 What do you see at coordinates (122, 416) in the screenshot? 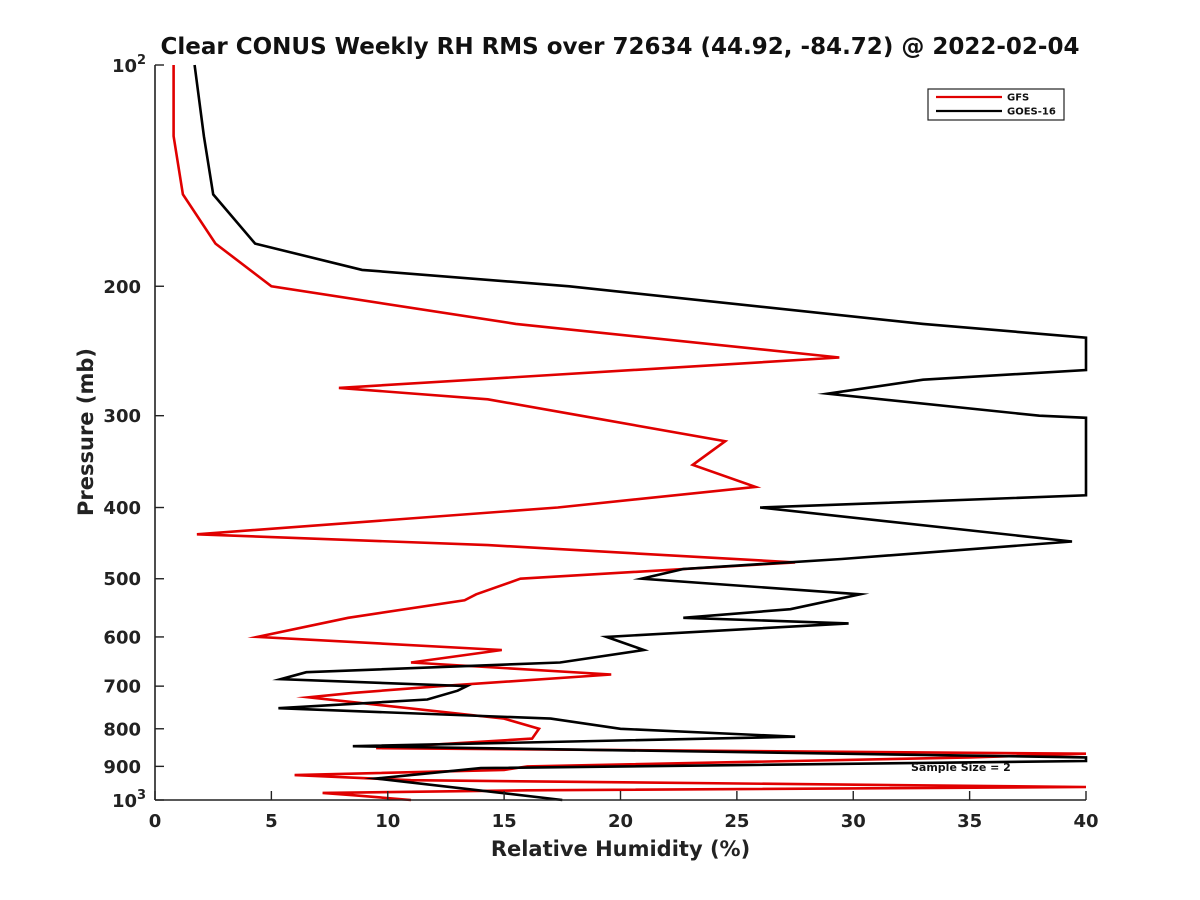
I see `y-tick-label: 300` at bounding box center [122, 416].